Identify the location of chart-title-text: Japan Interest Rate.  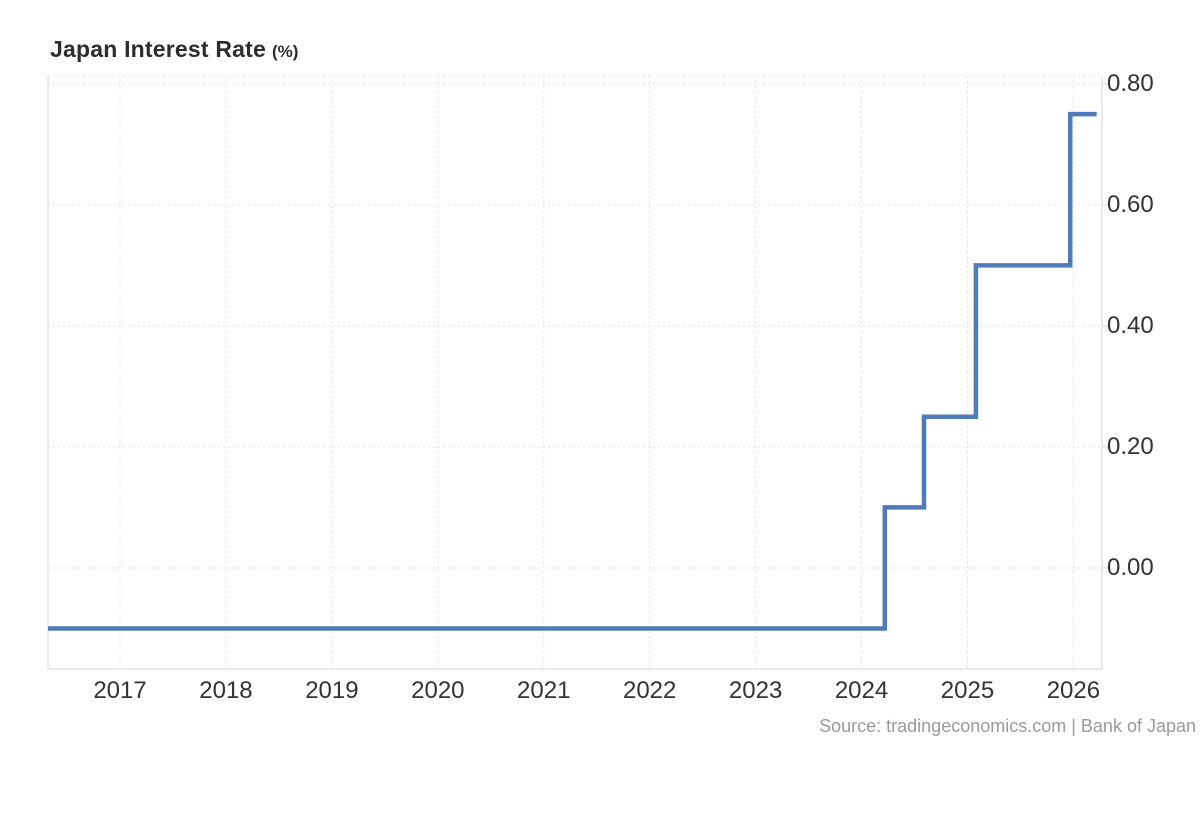
(158, 49).